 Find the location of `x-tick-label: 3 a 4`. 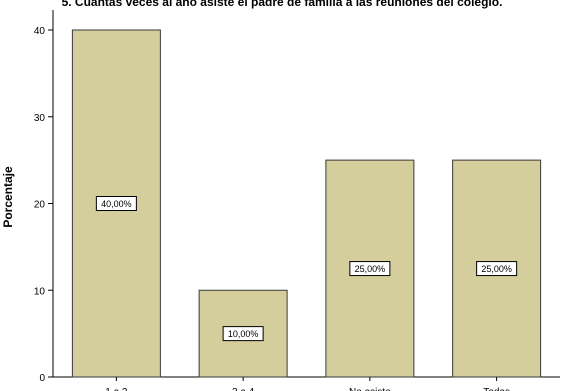

x-tick-label: 3 a 4 is located at coordinates (243, 389).